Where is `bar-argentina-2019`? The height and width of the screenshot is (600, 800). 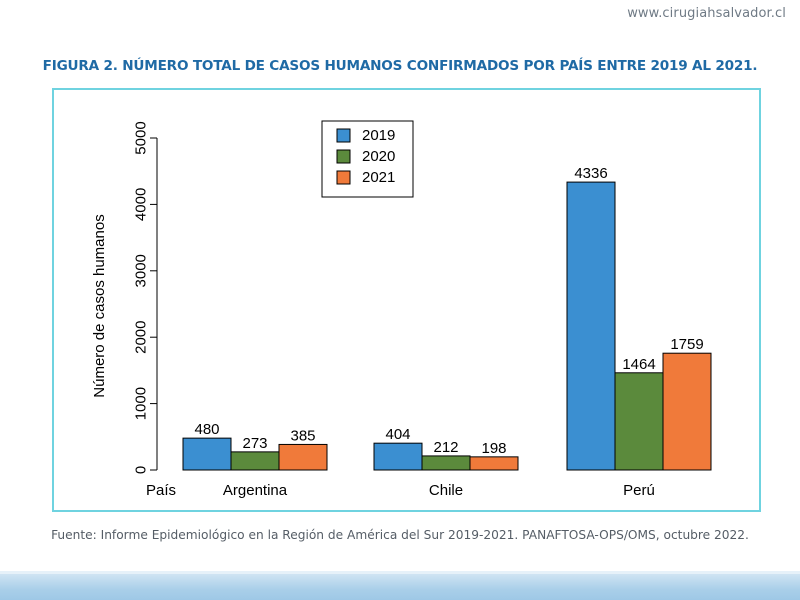 bar-argentina-2019 is located at coordinates (207, 454).